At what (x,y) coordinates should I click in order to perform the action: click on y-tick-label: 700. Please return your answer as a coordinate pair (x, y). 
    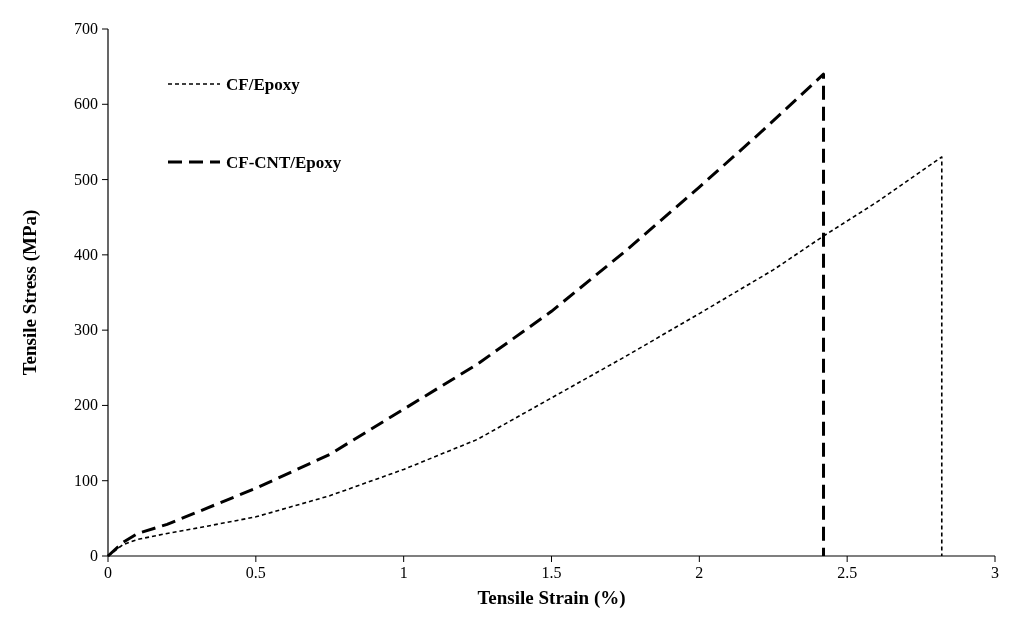
    Looking at the image, I should click on (86, 28).